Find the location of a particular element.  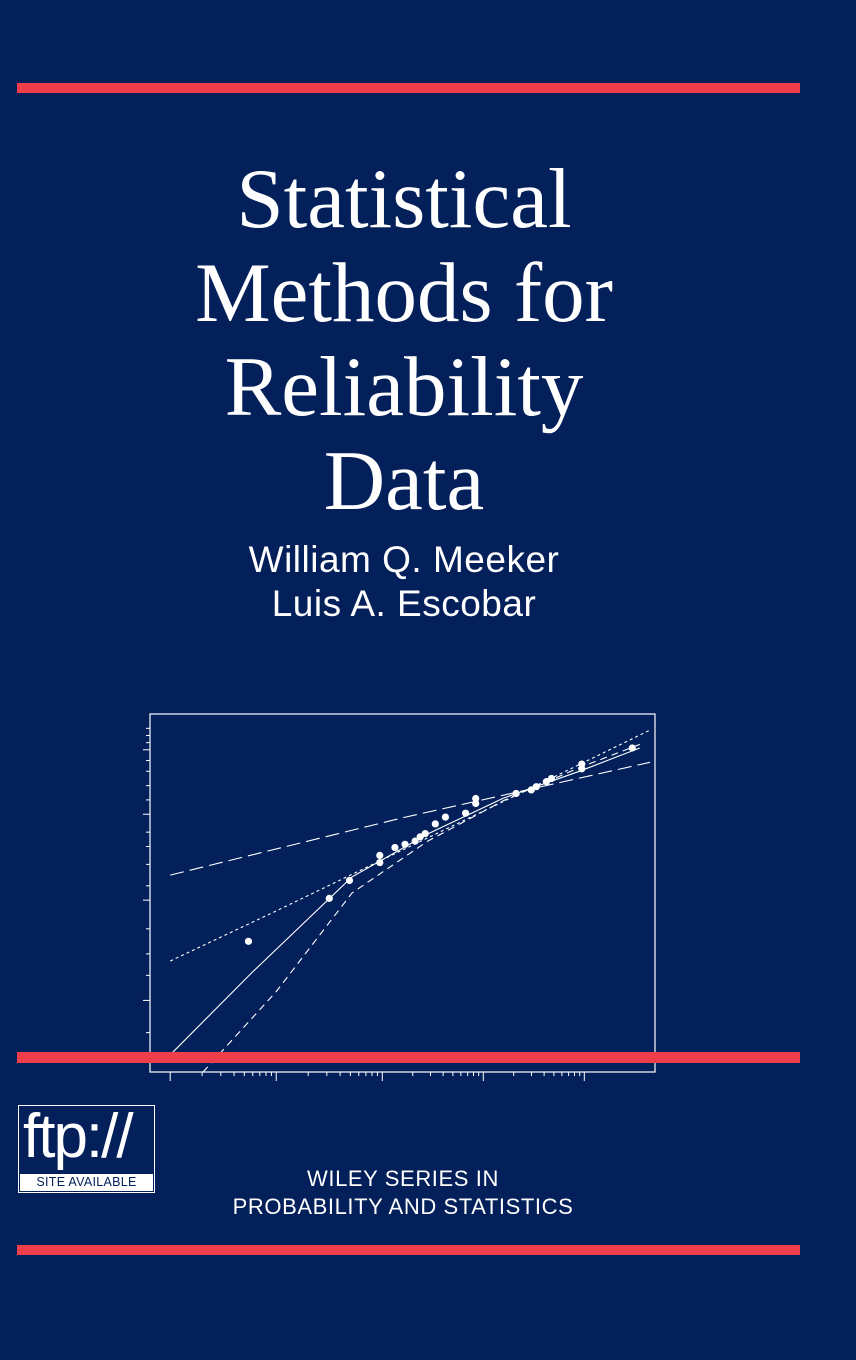

middle-red-rule is located at coordinates (408, 1057).